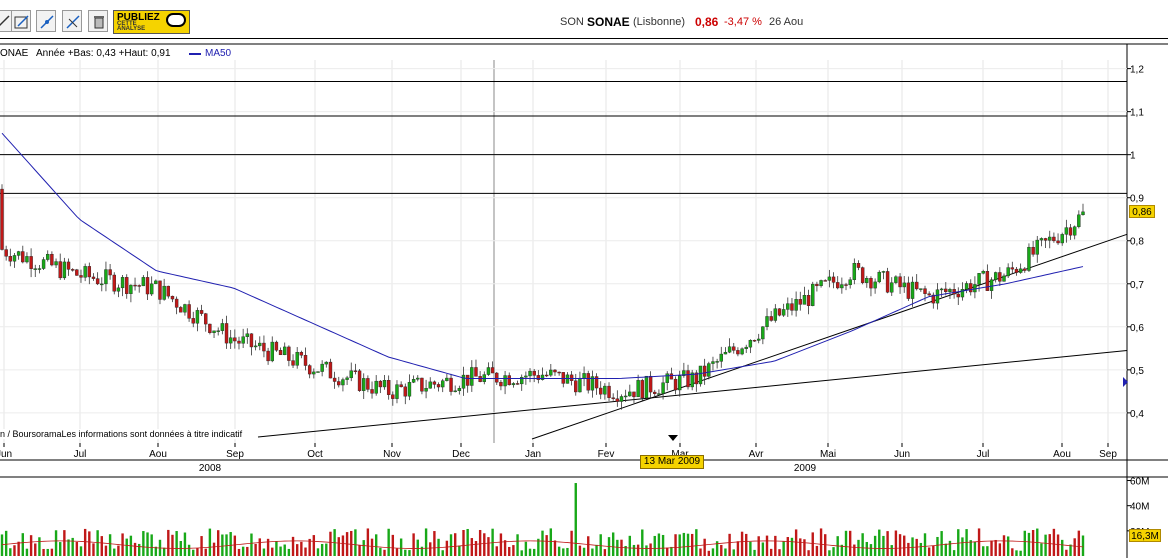 The height and width of the screenshot is (558, 1168). I want to click on trend-line-long, so click(692, 393).